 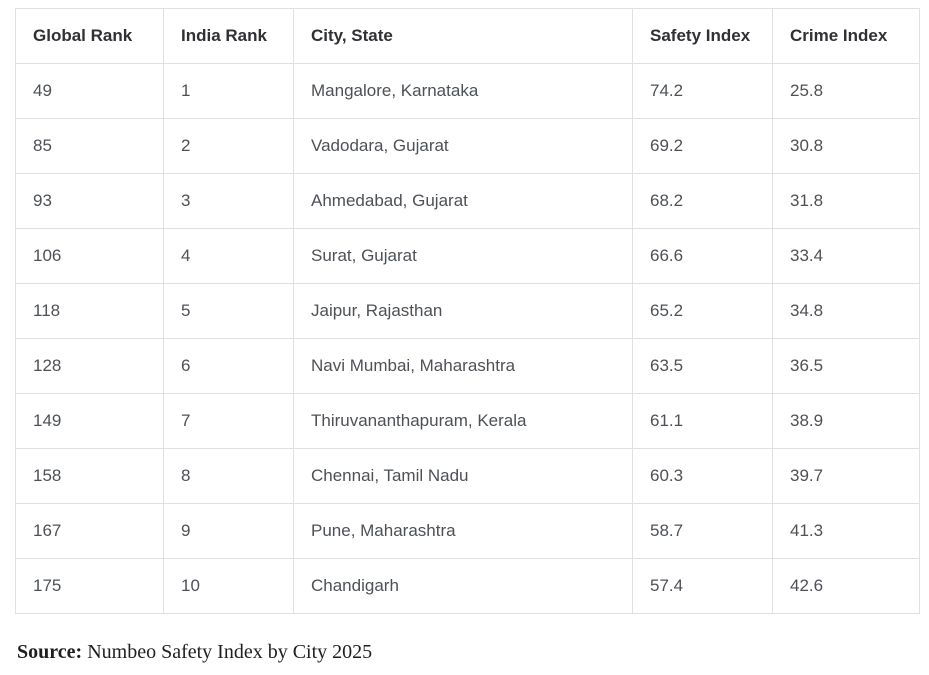 What do you see at coordinates (846, 36) in the screenshot?
I see `column-header-crime-index: Crime Index` at bounding box center [846, 36].